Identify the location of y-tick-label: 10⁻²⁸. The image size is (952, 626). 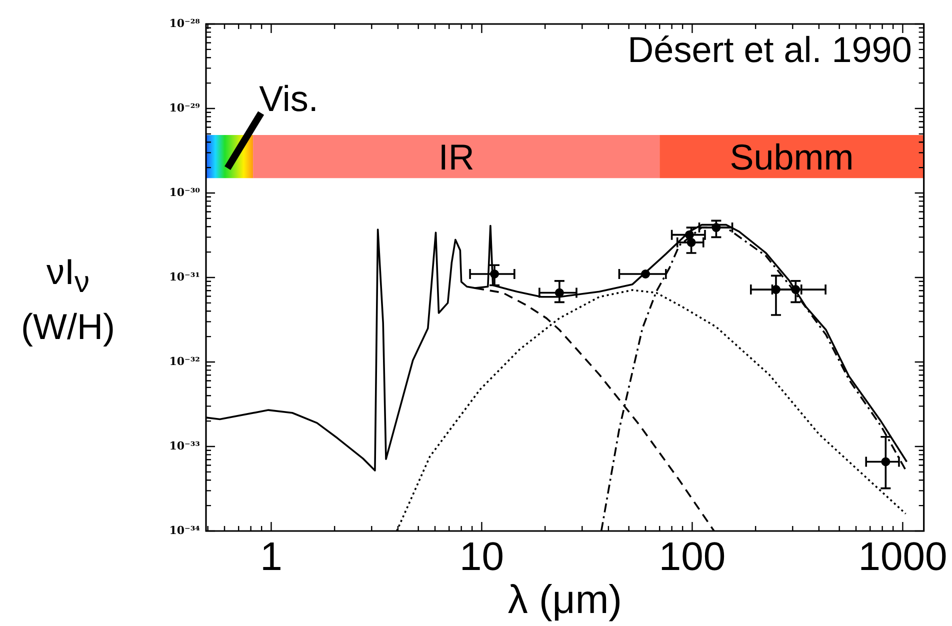
(184, 23).